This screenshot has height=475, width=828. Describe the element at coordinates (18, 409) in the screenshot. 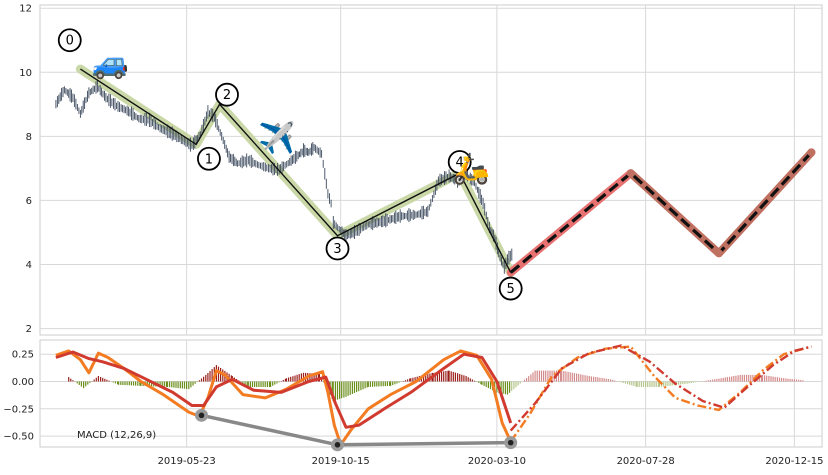

I see `macd-y-tick-label: −0.25` at that location.